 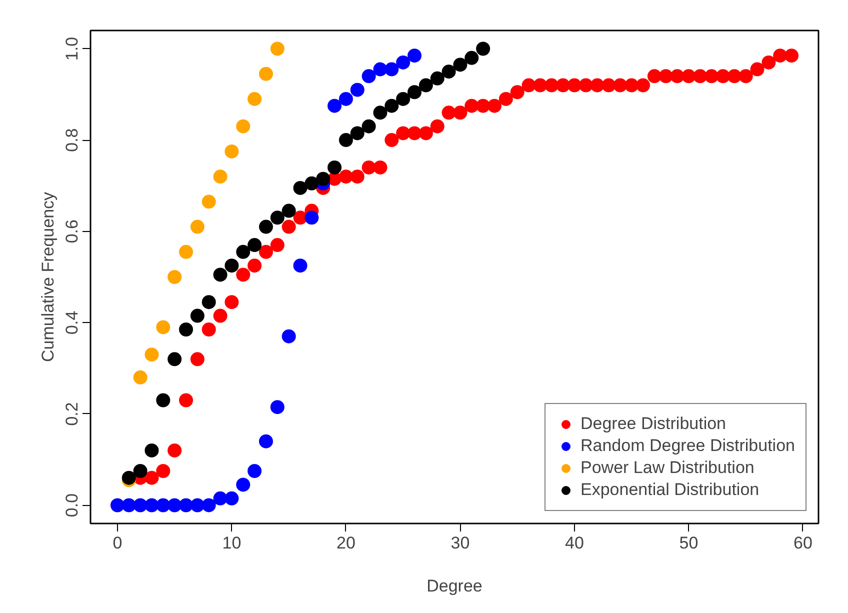 What do you see at coordinates (72, 414) in the screenshot?
I see `y-tick-label: 0.2` at bounding box center [72, 414].